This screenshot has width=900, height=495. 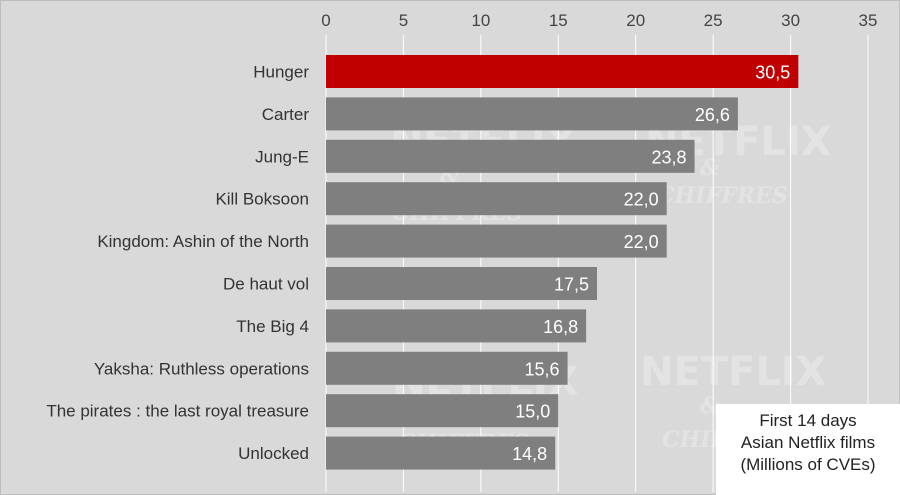 What do you see at coordinates (272, 326) in the screenshot?
I see `category-label: The Big 4` at bounding box center [272, 326].